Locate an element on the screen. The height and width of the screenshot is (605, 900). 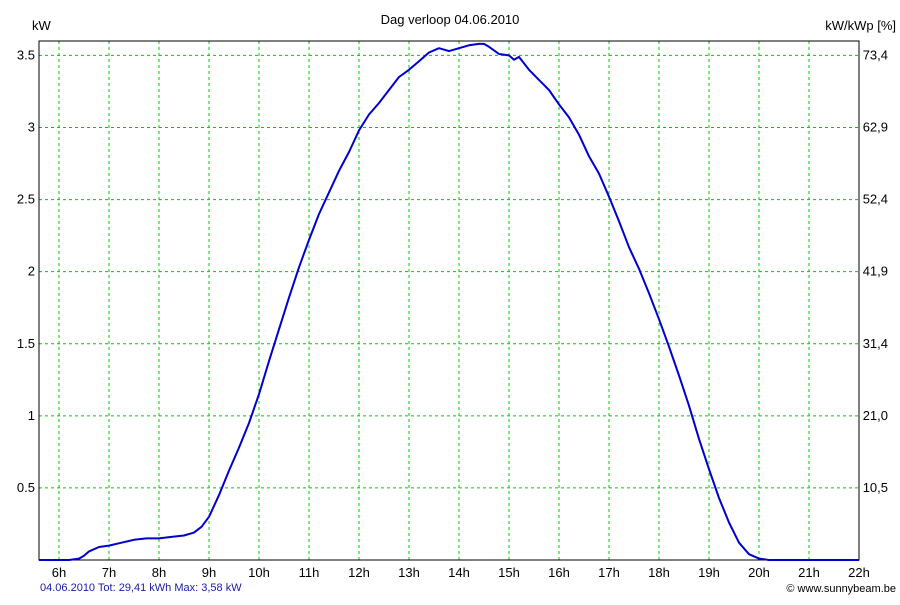
y-tick-label-right: 52,4 is located at coordinates (875, 199).